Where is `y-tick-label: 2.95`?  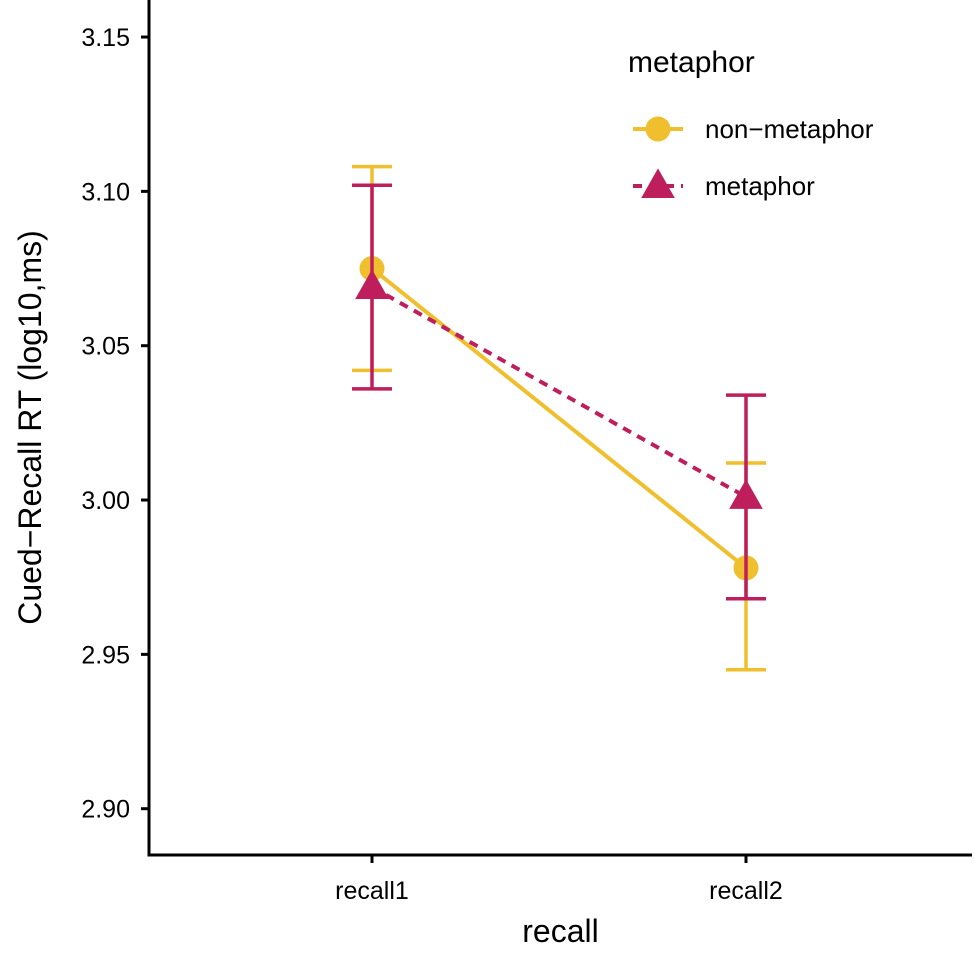 y-tick-label: 2.95 is located at coordinates (105, 655).